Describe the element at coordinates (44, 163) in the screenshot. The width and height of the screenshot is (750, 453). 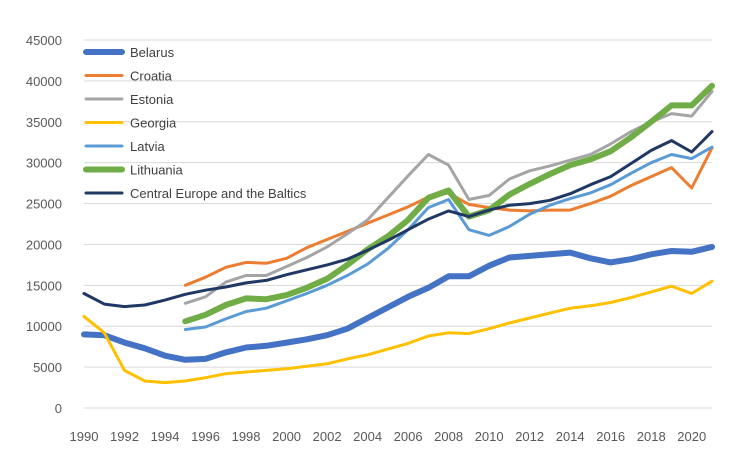
I see `y-tick-label: 30000` at that location.